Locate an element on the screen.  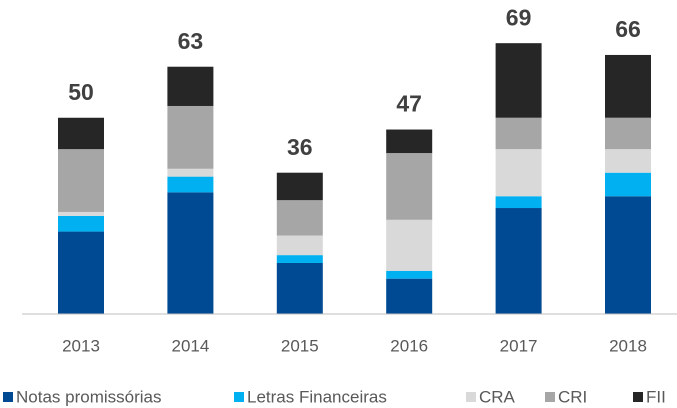
x-tick-label: 2016 is located at coordinates (409, 345).